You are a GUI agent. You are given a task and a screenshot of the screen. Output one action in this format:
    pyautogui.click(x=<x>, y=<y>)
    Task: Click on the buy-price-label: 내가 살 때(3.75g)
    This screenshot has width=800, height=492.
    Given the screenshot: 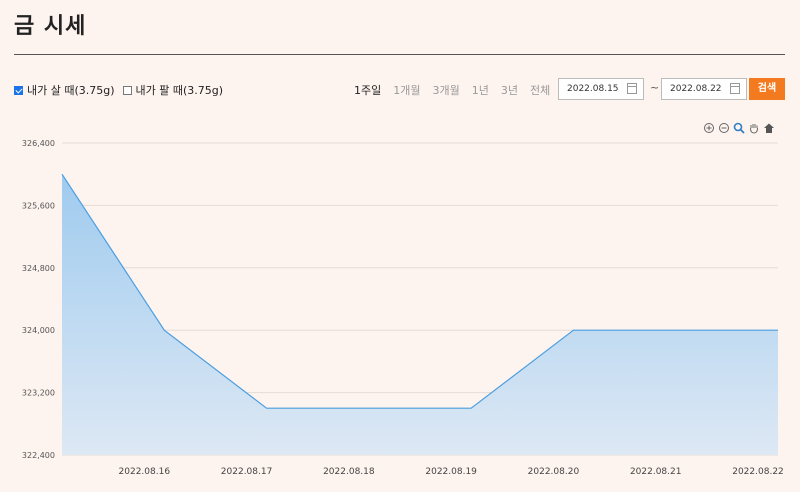 What is the action you would take?
    pyautogui.click(x=71, y=90)
    